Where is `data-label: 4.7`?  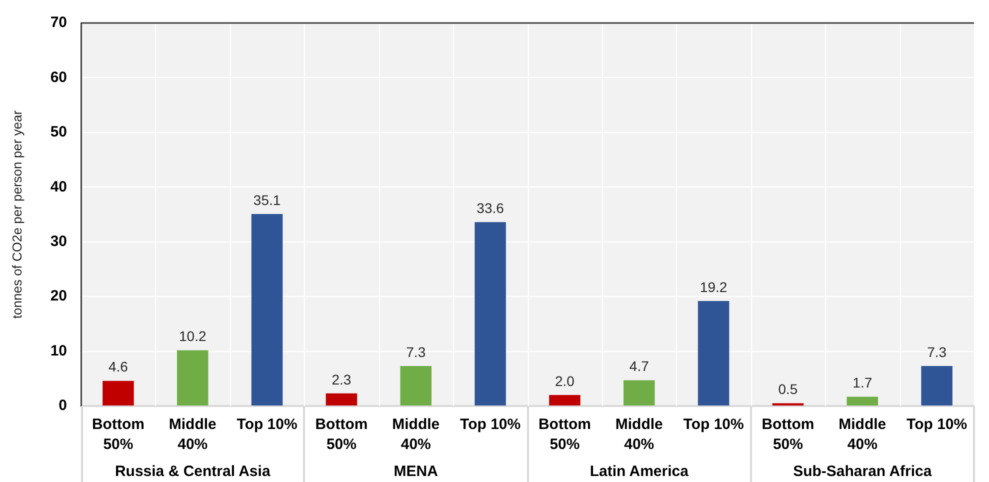 data-label: 4.7 is located at coordinates (639, 366).